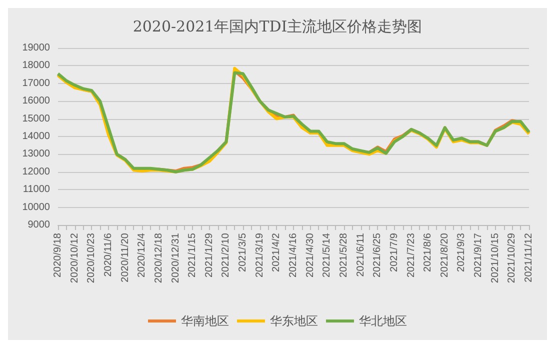 Image resolution: width=555 pixels, height=348 pixels. I want to click on y-tick-label: 14000, so click(36, 136).